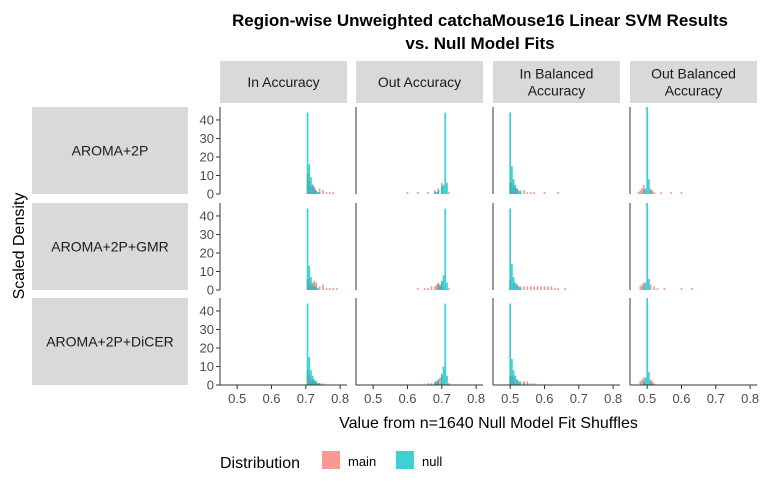 Image resolution: width=768 pixels, height=485 pixels. I want to click on y-tick-label-2-4: 40, so click(207, 310).